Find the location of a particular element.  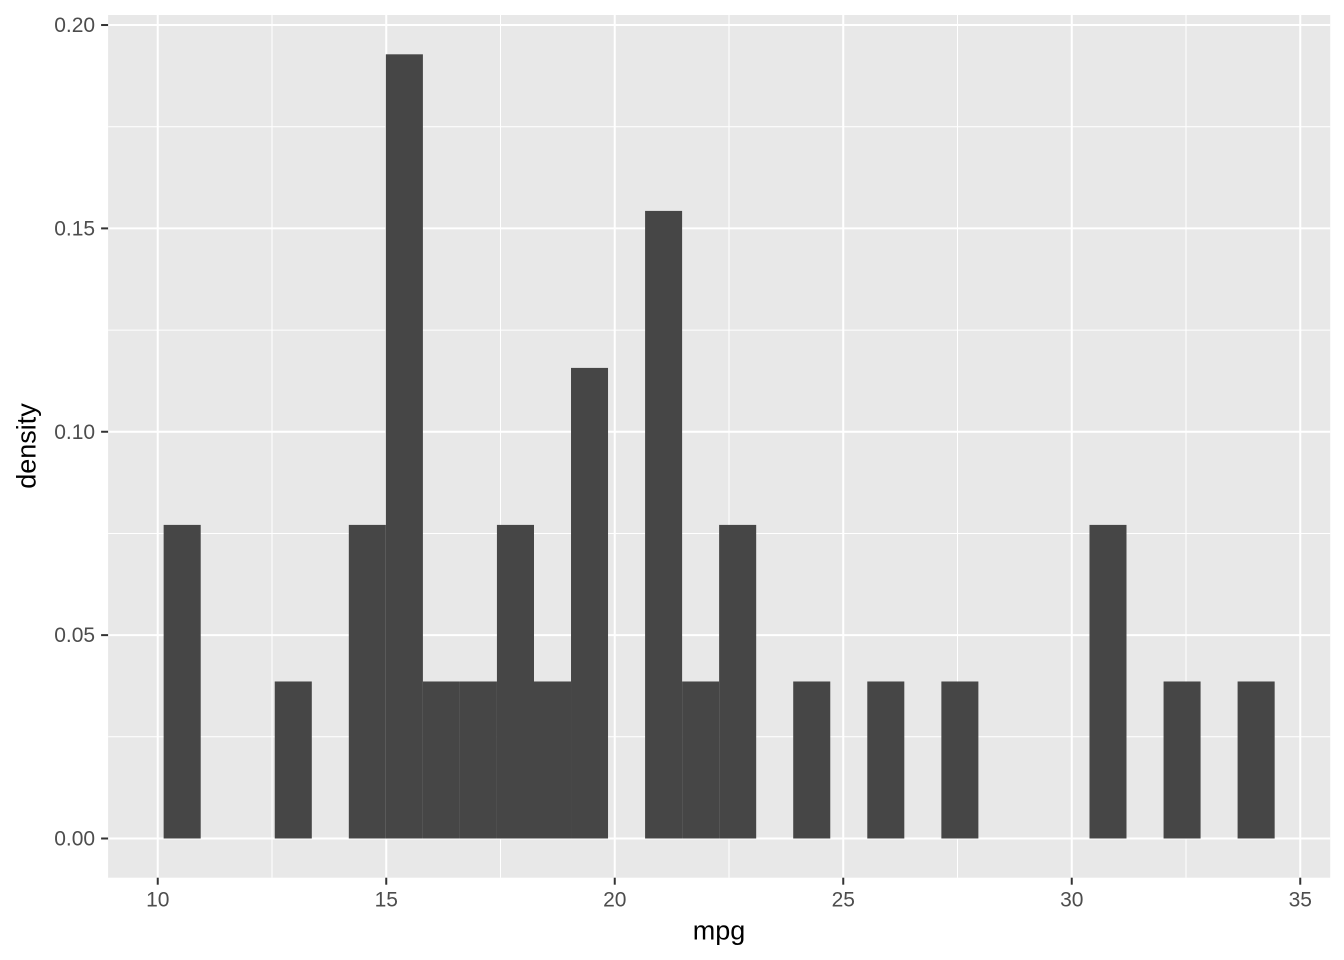

y-tick-label: 0.15 is located at coordinates (74, 228).